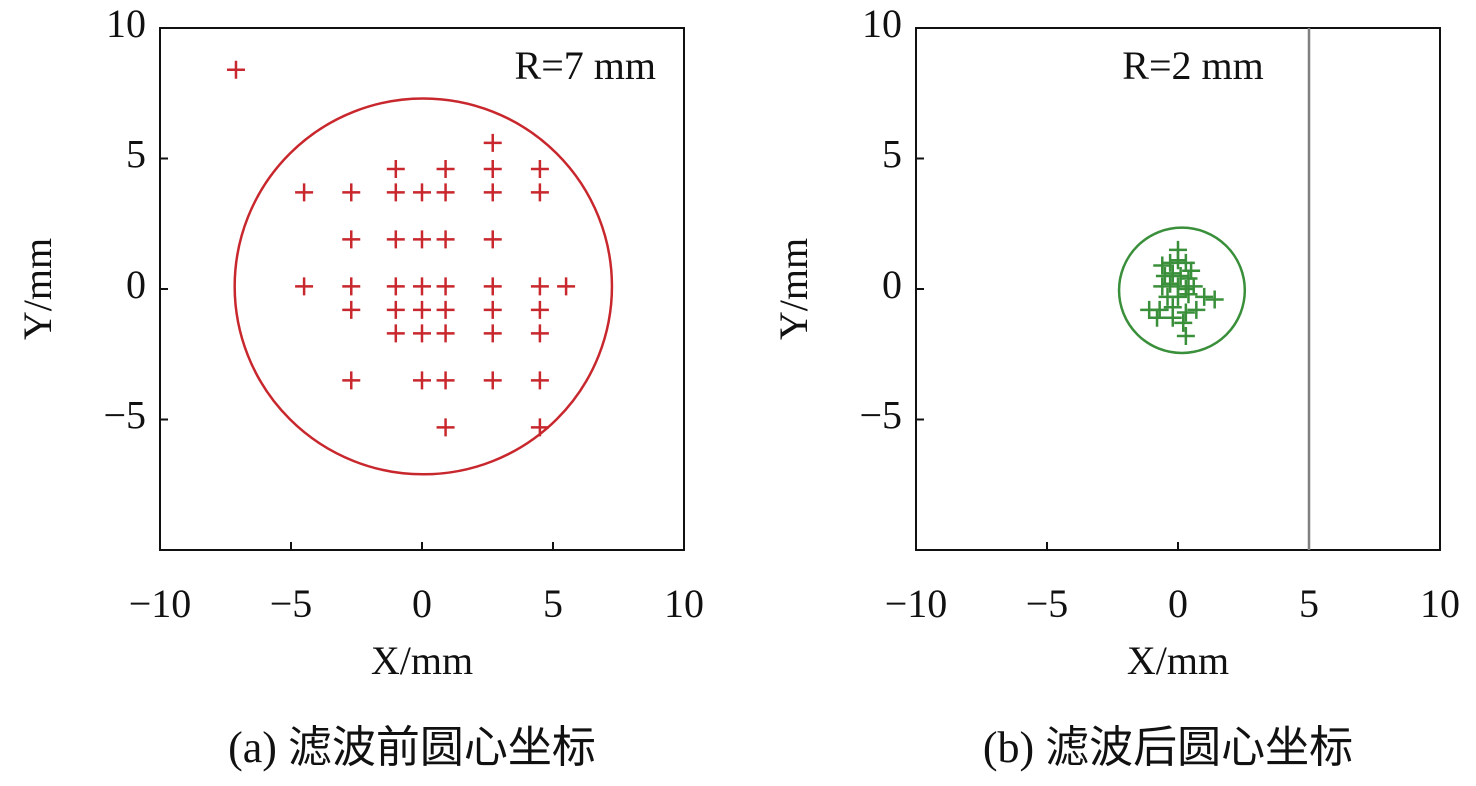 The height and width of the screenshot is (786, 1476). Describe the element at coordinates (412, 747) in the screenshot. I see `caption: (a) 滤波前圆心坐标` at that location.